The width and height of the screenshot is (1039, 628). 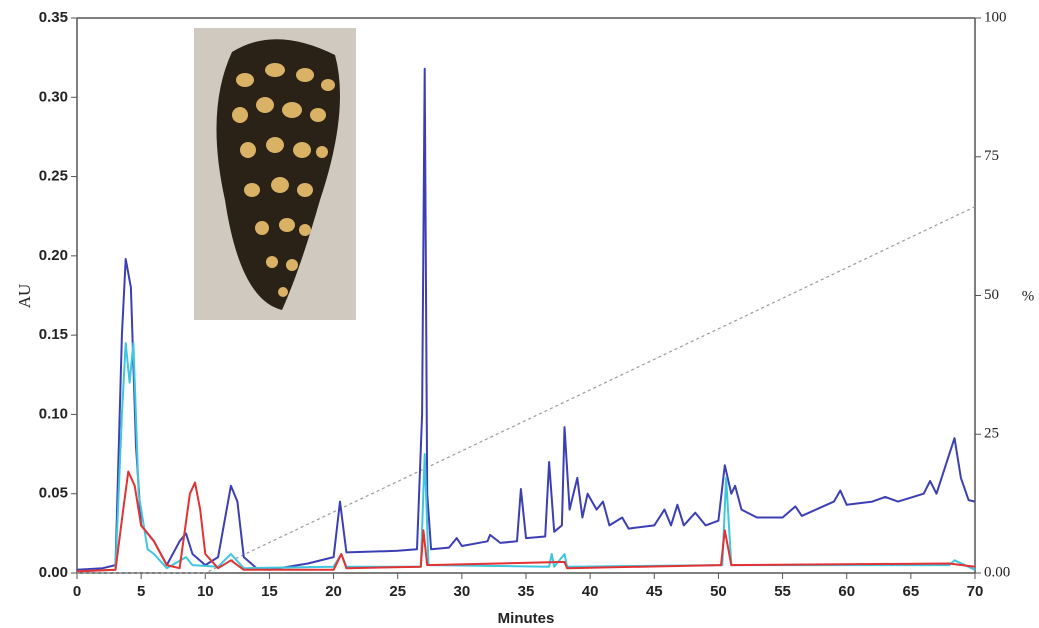 I want to click on x-tick-label: 0, so click(x=77, y=591).